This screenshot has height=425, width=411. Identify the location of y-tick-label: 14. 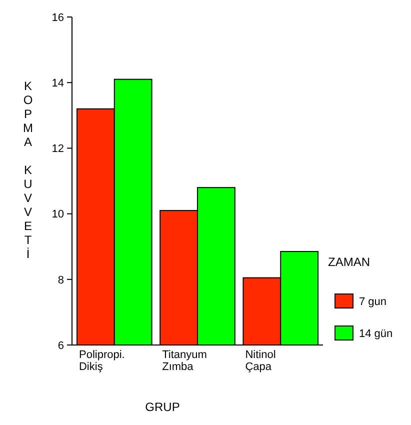
(58, 83).